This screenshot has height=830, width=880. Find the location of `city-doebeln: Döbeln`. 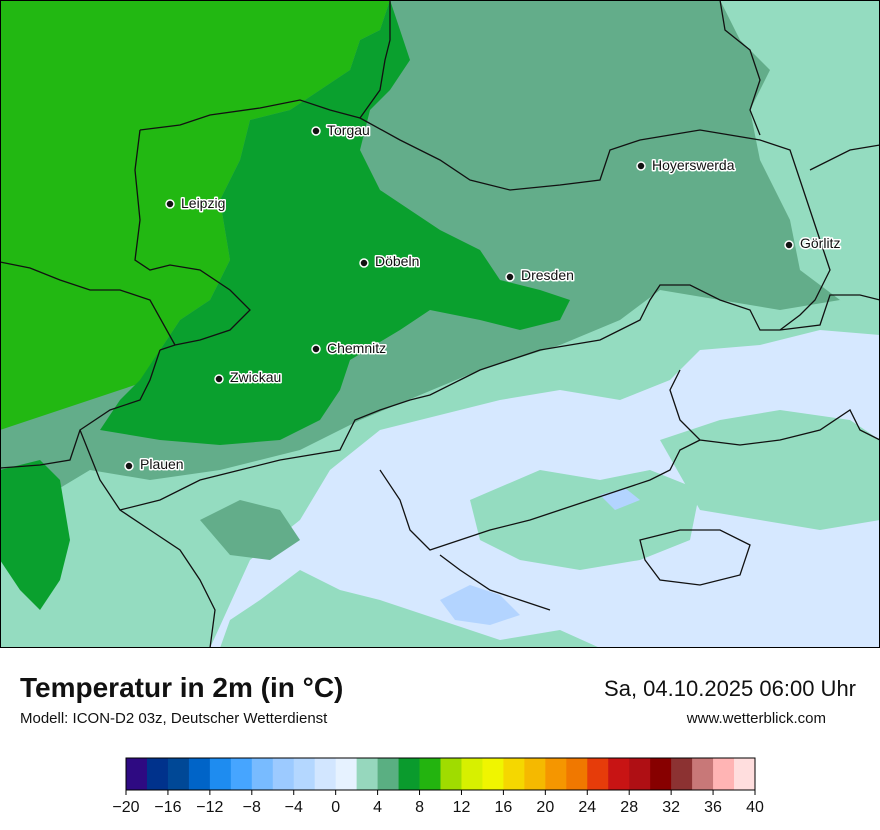

city-doebeln: Döbeln is located at coordinates (390, 261).